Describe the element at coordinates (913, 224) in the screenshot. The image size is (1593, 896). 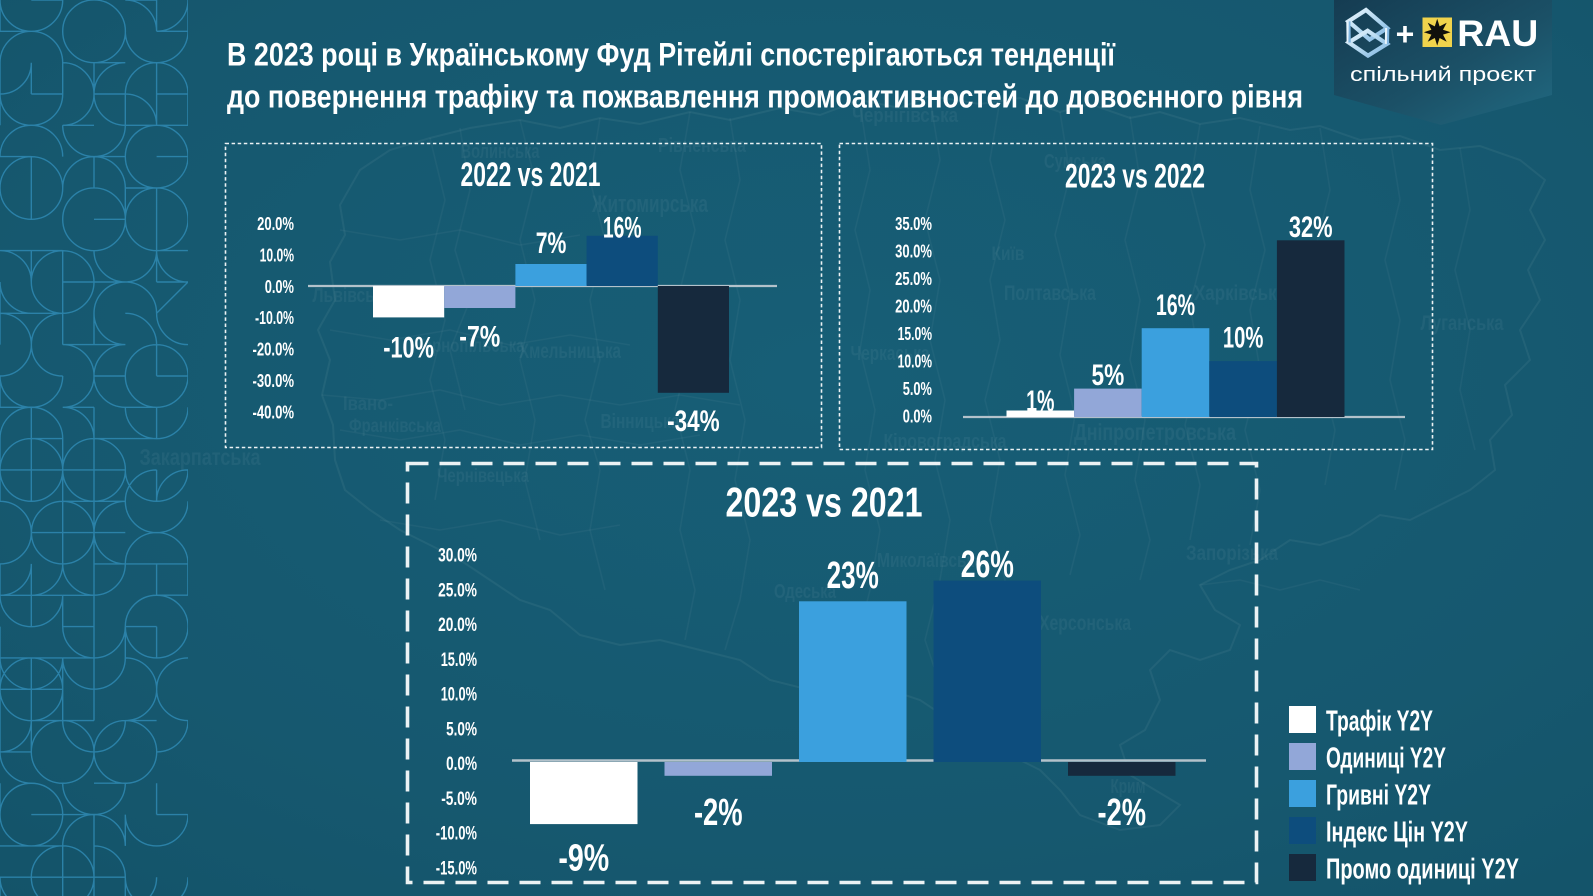
I see `svg-text: 35.0%` at that location.